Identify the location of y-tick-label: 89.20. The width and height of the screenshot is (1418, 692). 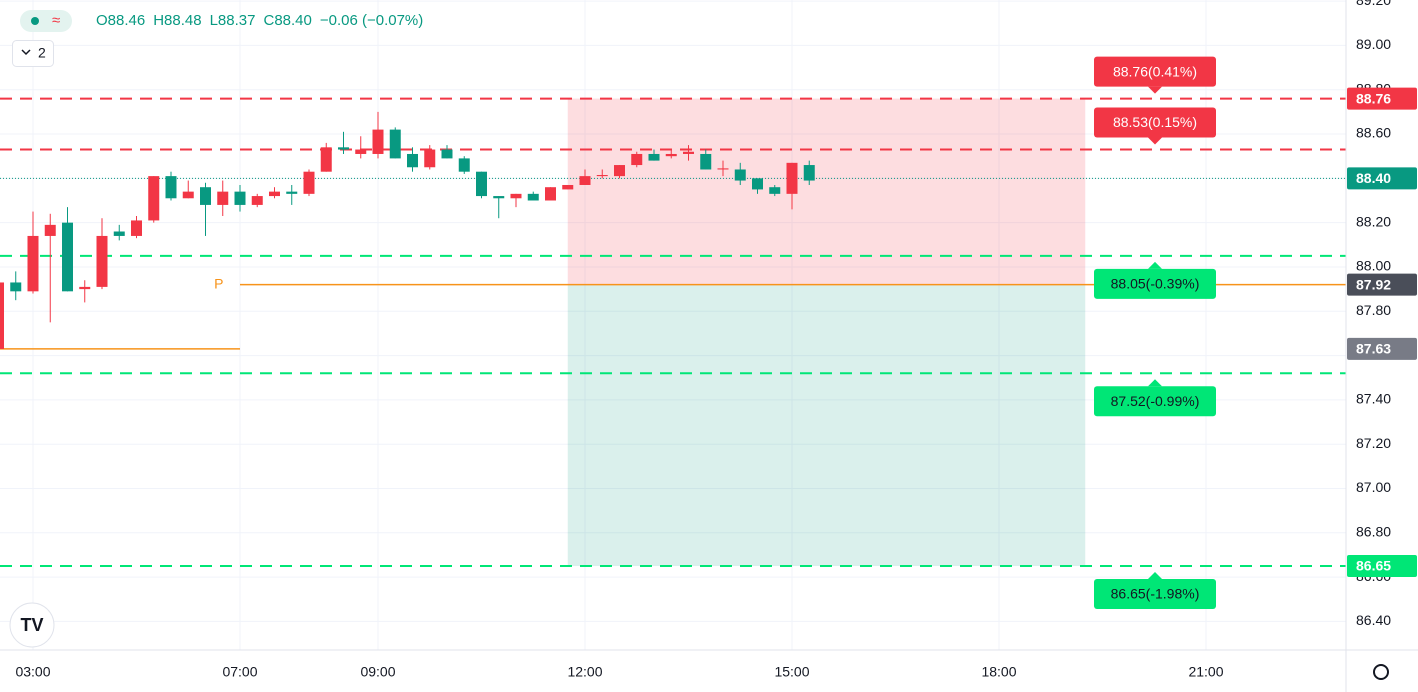
(1373, 4).